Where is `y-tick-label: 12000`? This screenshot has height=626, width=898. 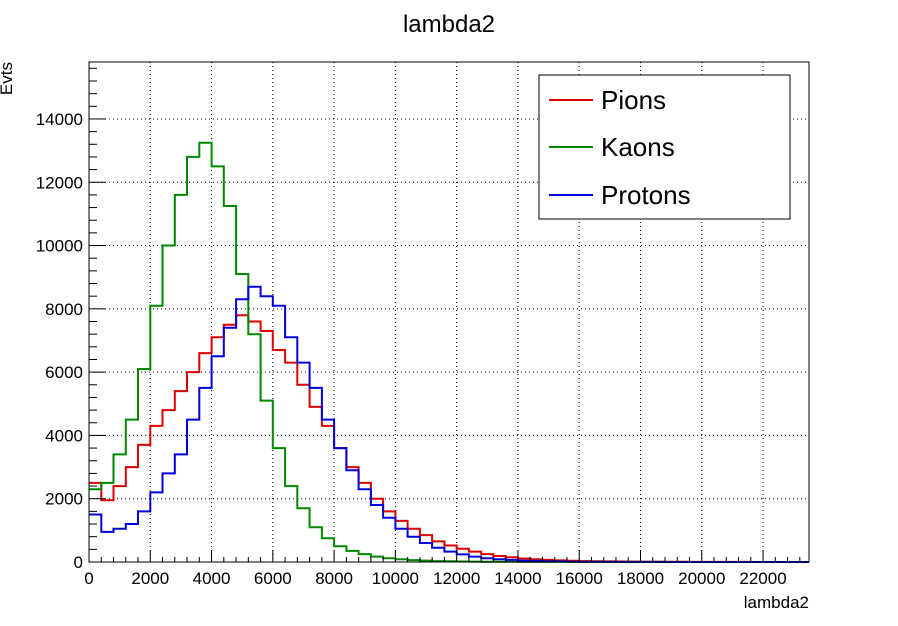
y-tick-label: 12000 is located at coordinates (59, 182).